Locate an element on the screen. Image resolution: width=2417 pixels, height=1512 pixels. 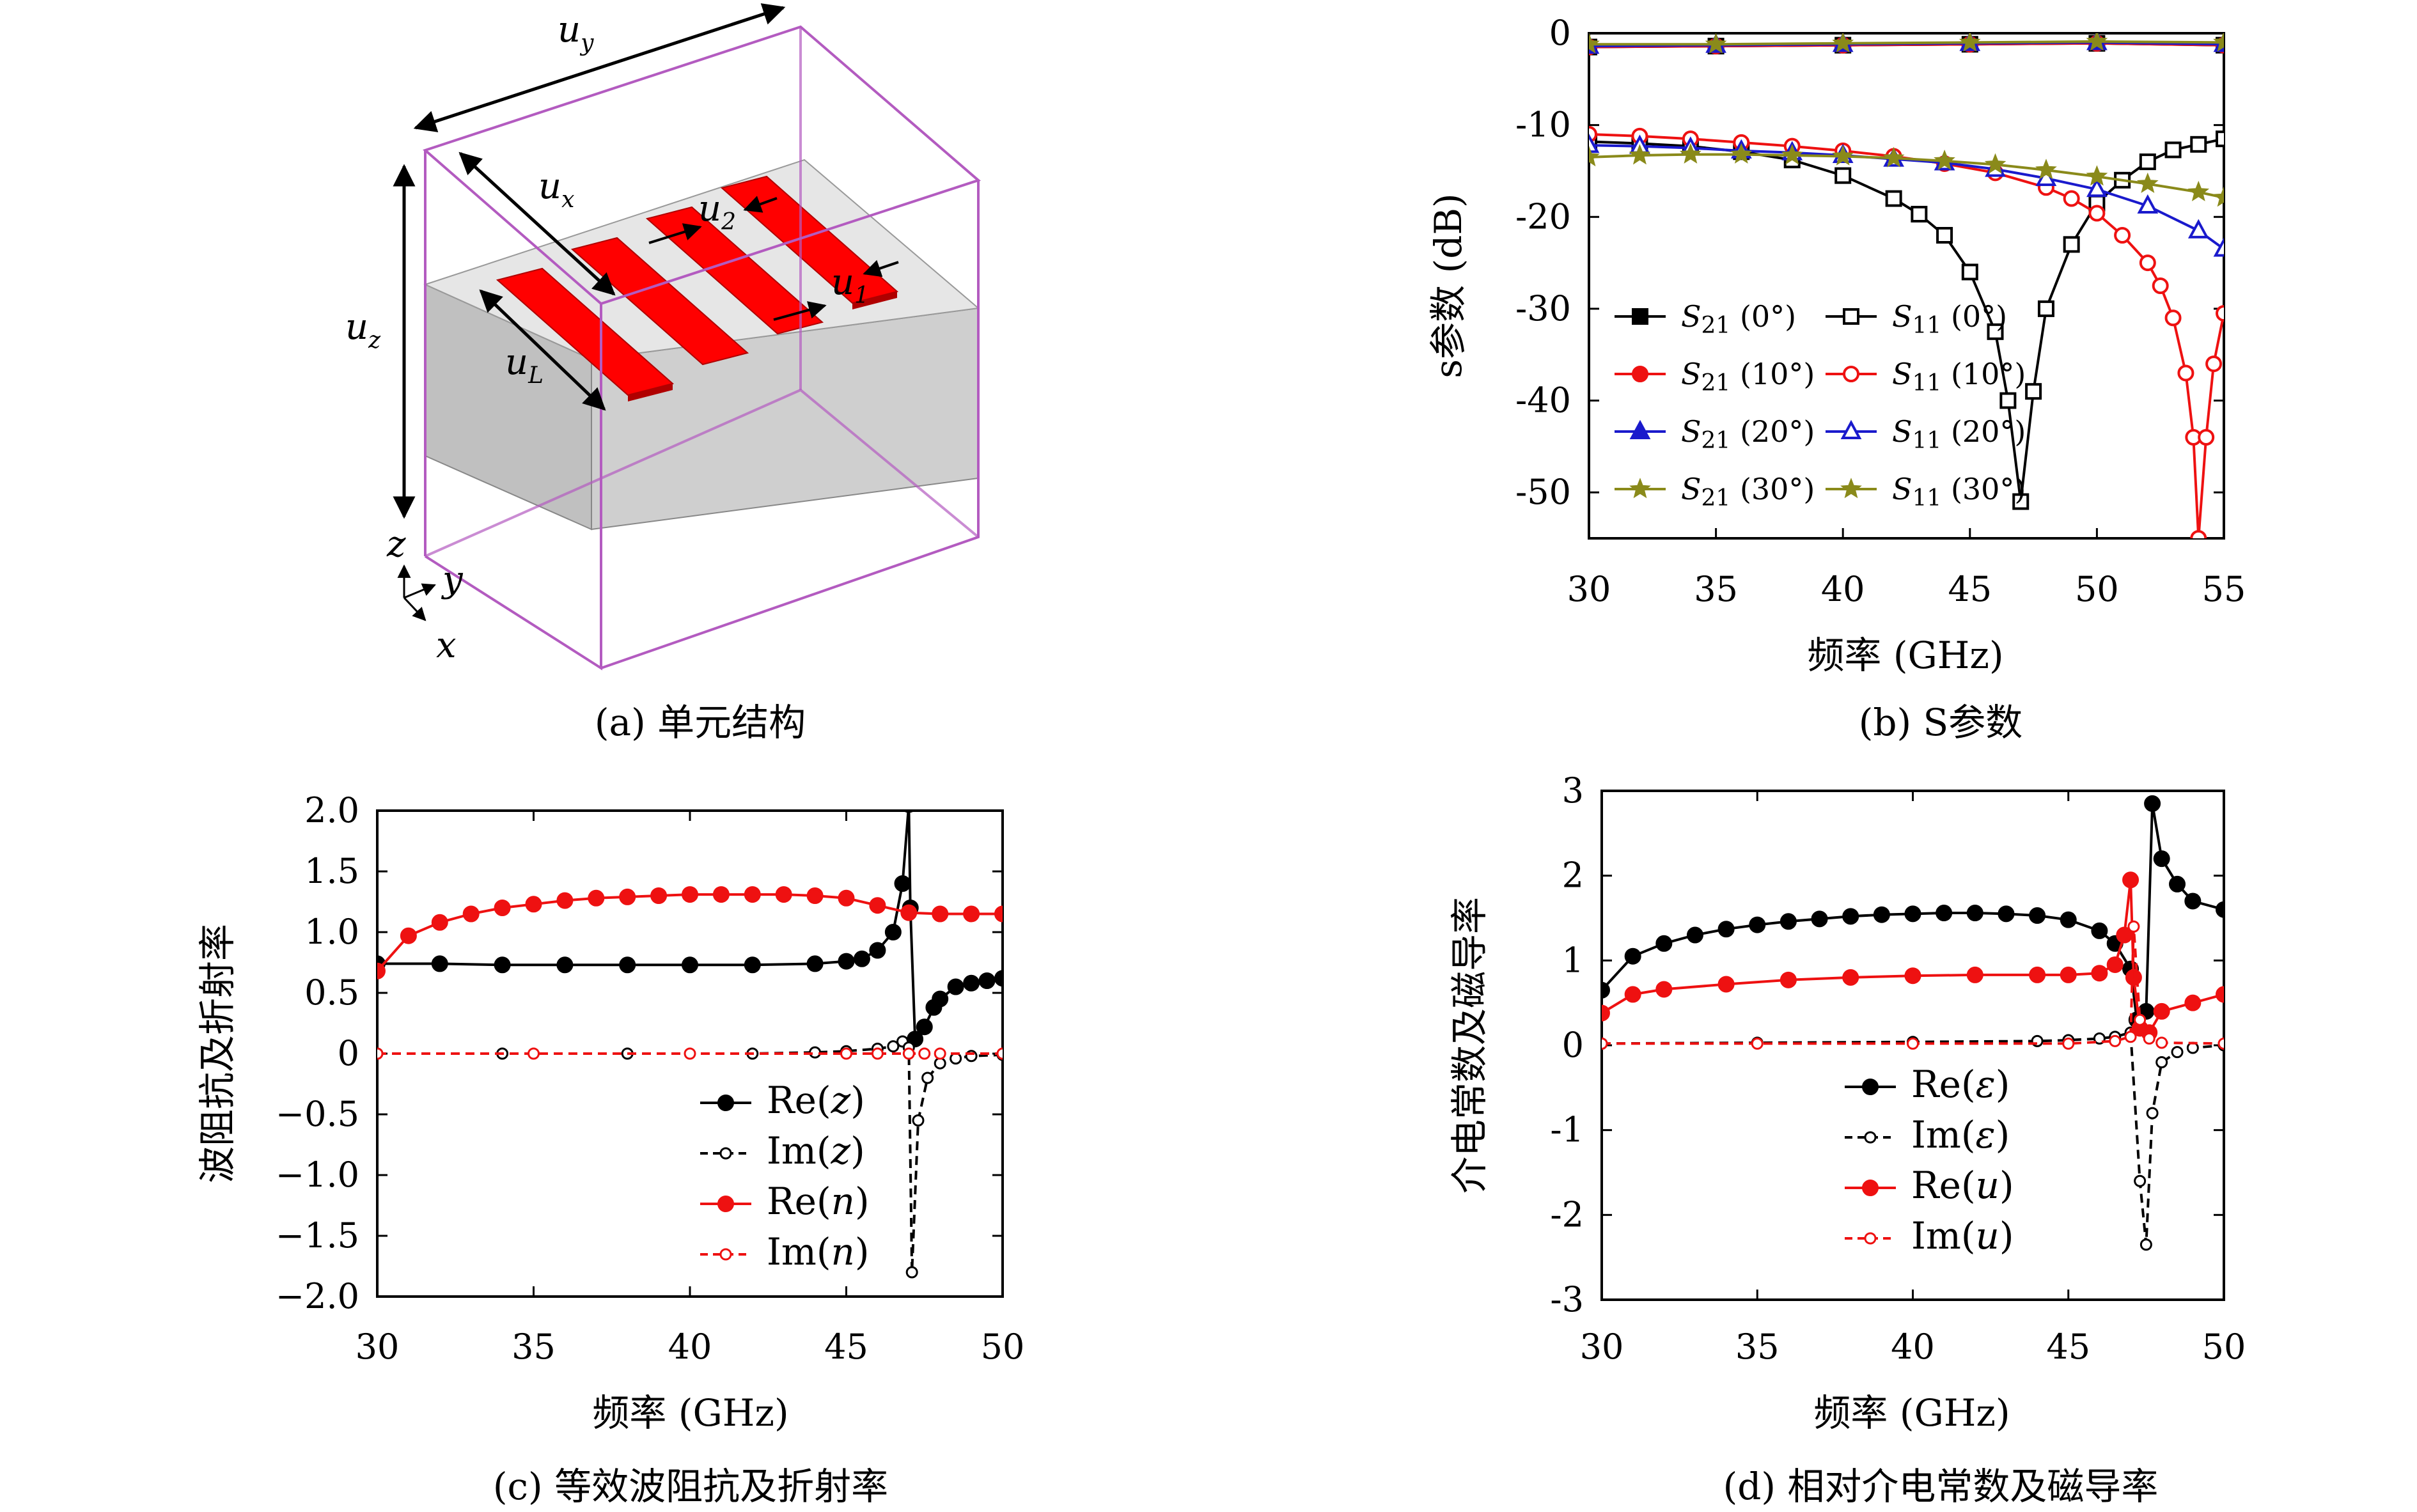
legend-item: Re(z) is located at coordinates (782, 1100).